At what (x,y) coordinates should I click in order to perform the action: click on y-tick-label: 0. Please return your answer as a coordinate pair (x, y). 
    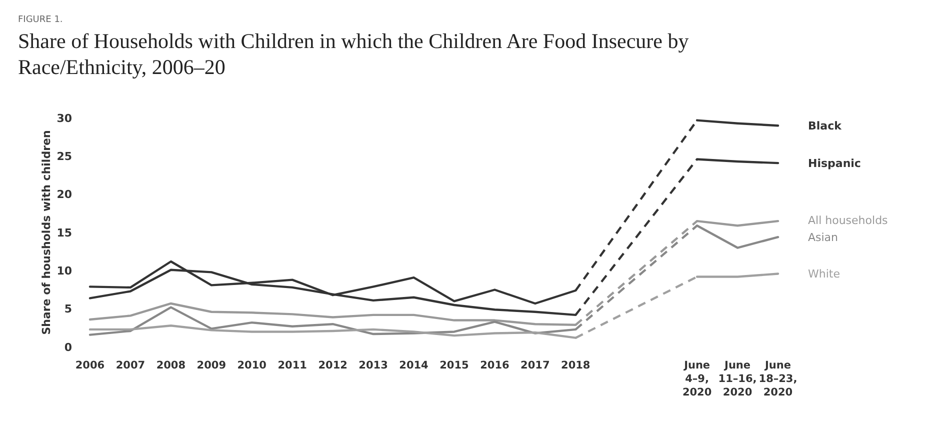
    Looking at the image, I should click on (68, 347).